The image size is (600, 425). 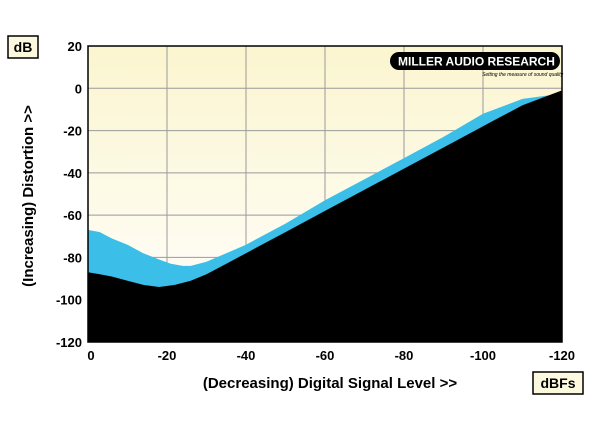 I want to click on x-axis-ticks: 0 -20 -40 -60 -80 -100 -120, so click(x=331, y=355).